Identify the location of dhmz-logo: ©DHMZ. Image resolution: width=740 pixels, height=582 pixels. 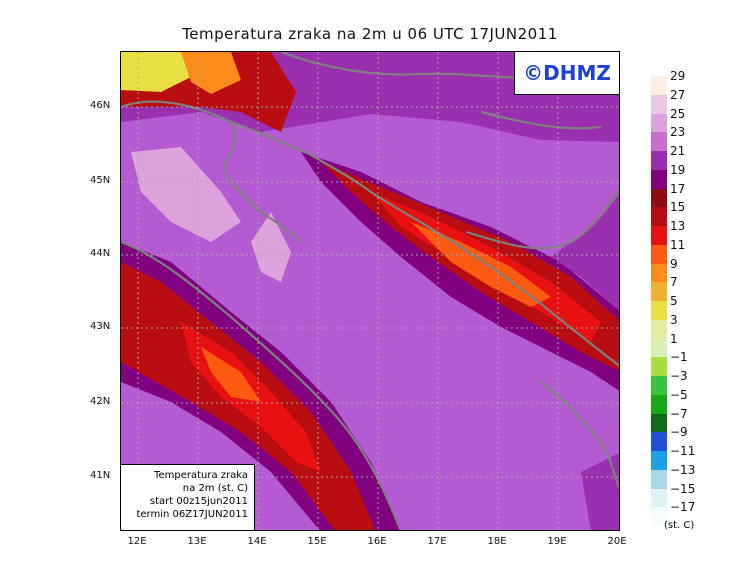
(566, 73).